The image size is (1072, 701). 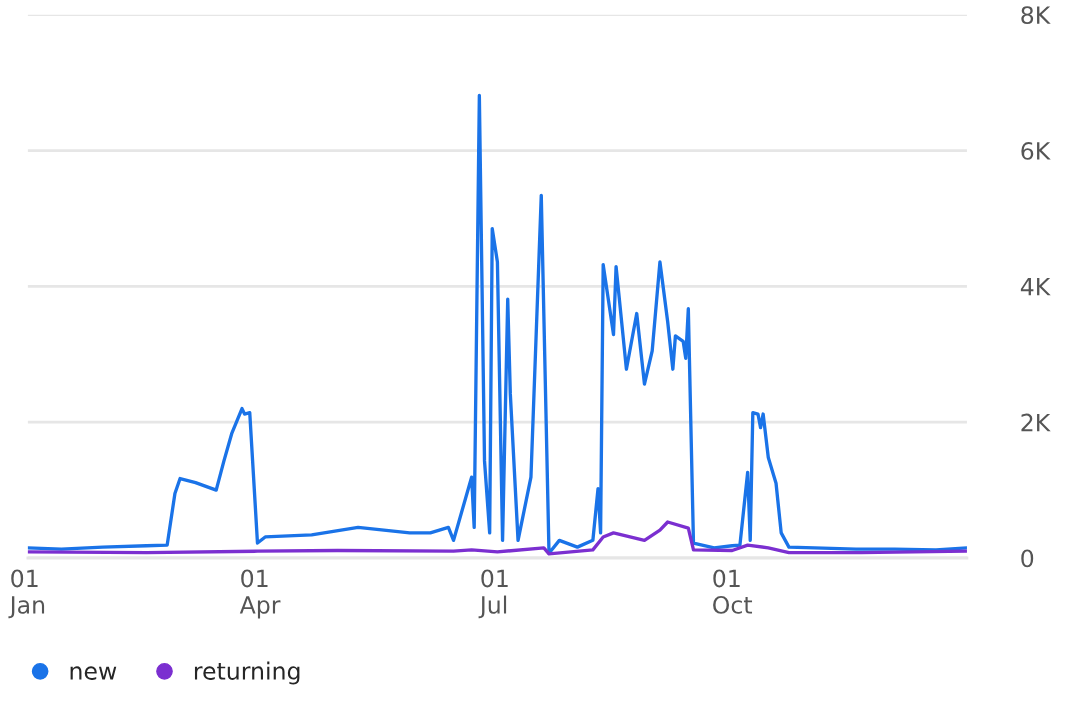 I want to click on legend-label: returning, so click(x=247, y=673).